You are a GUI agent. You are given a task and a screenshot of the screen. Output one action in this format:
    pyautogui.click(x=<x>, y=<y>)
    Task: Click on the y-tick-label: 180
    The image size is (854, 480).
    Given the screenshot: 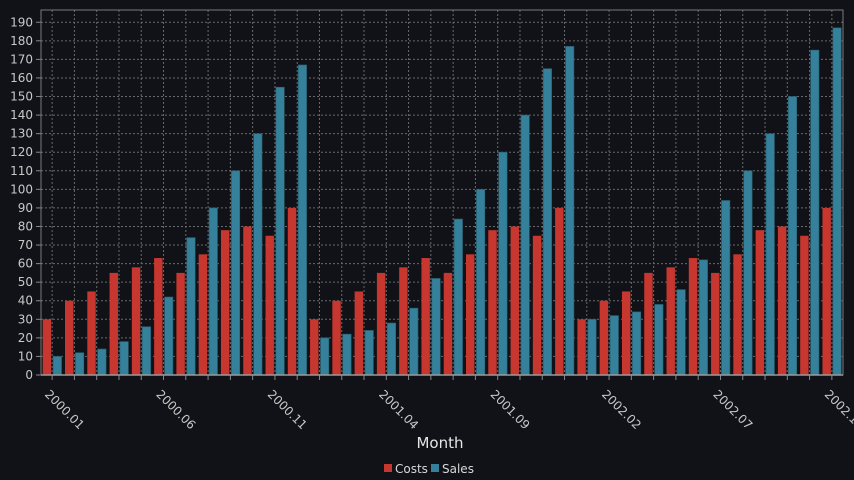 What is the action you would take?
    pyautogui.click(x=21, y=41)
    